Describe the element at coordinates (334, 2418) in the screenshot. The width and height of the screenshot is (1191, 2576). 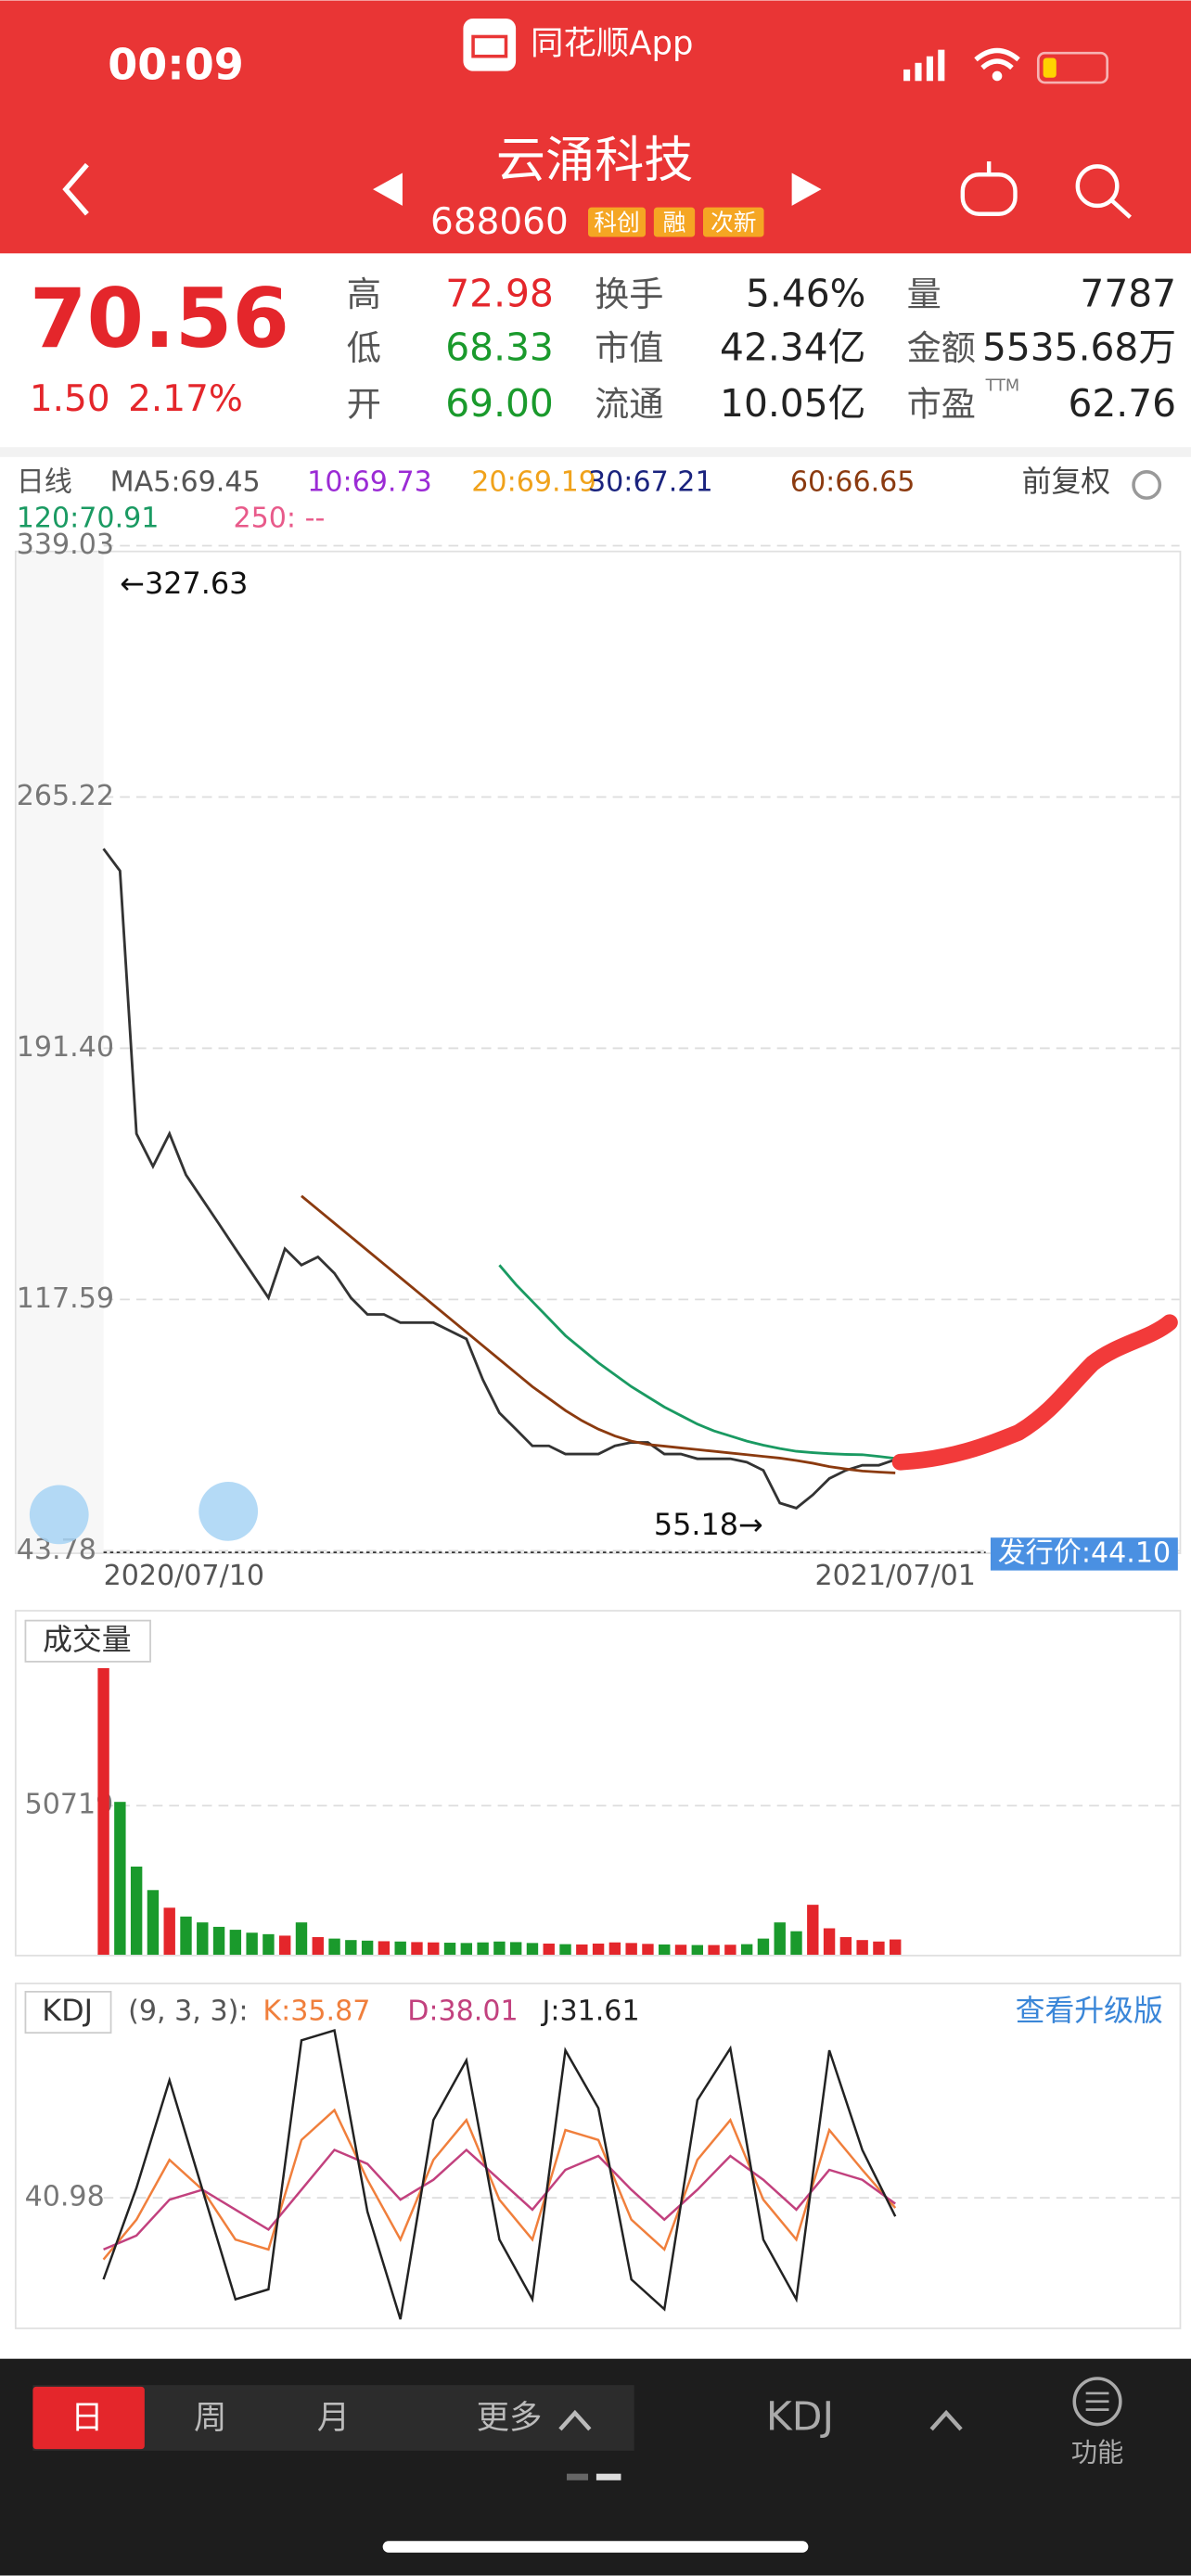
I see `tab: 月` at that location.